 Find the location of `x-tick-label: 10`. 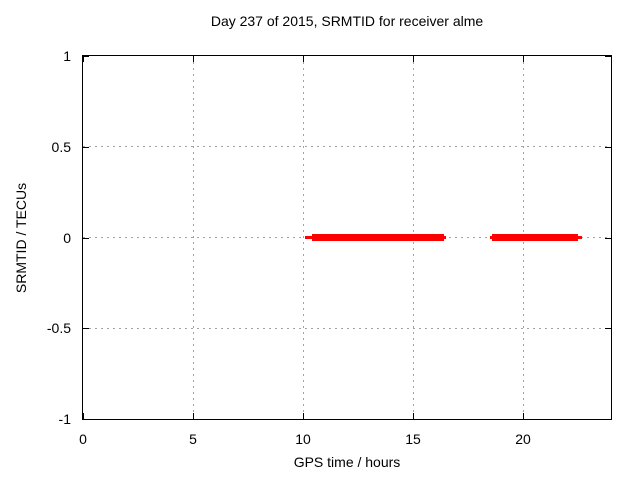

x-tick-label: 10 is located at coordinates (303, 439).